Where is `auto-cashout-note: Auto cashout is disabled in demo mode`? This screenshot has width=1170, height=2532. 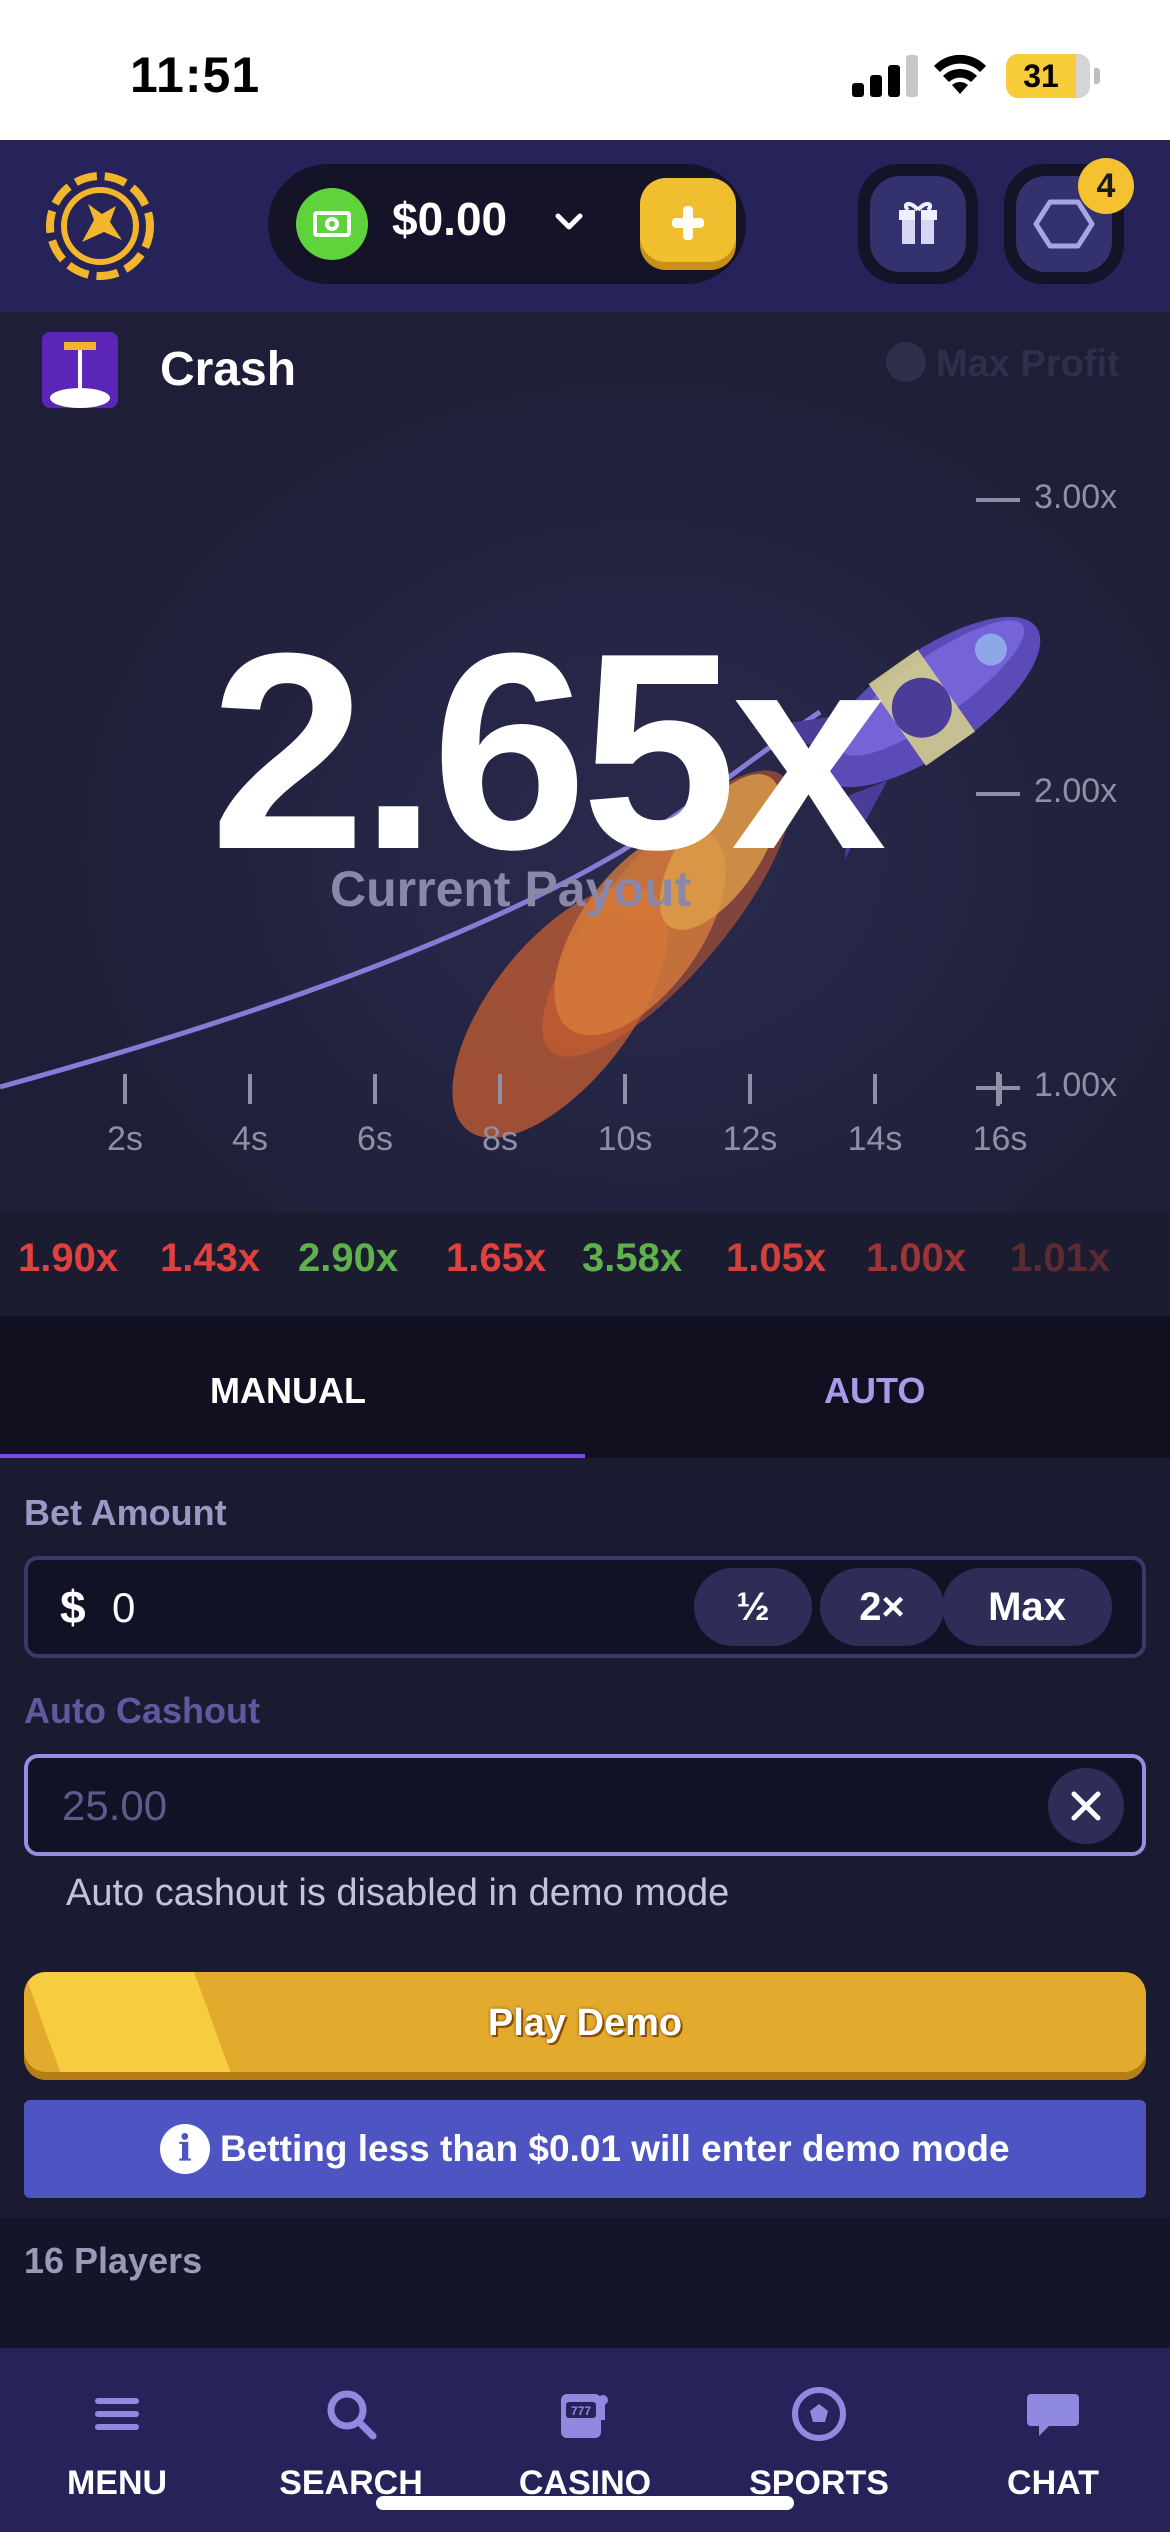 auto-cashout-note: Auto cashout is disabled in demo mode is located at coordinates (398, 1893).